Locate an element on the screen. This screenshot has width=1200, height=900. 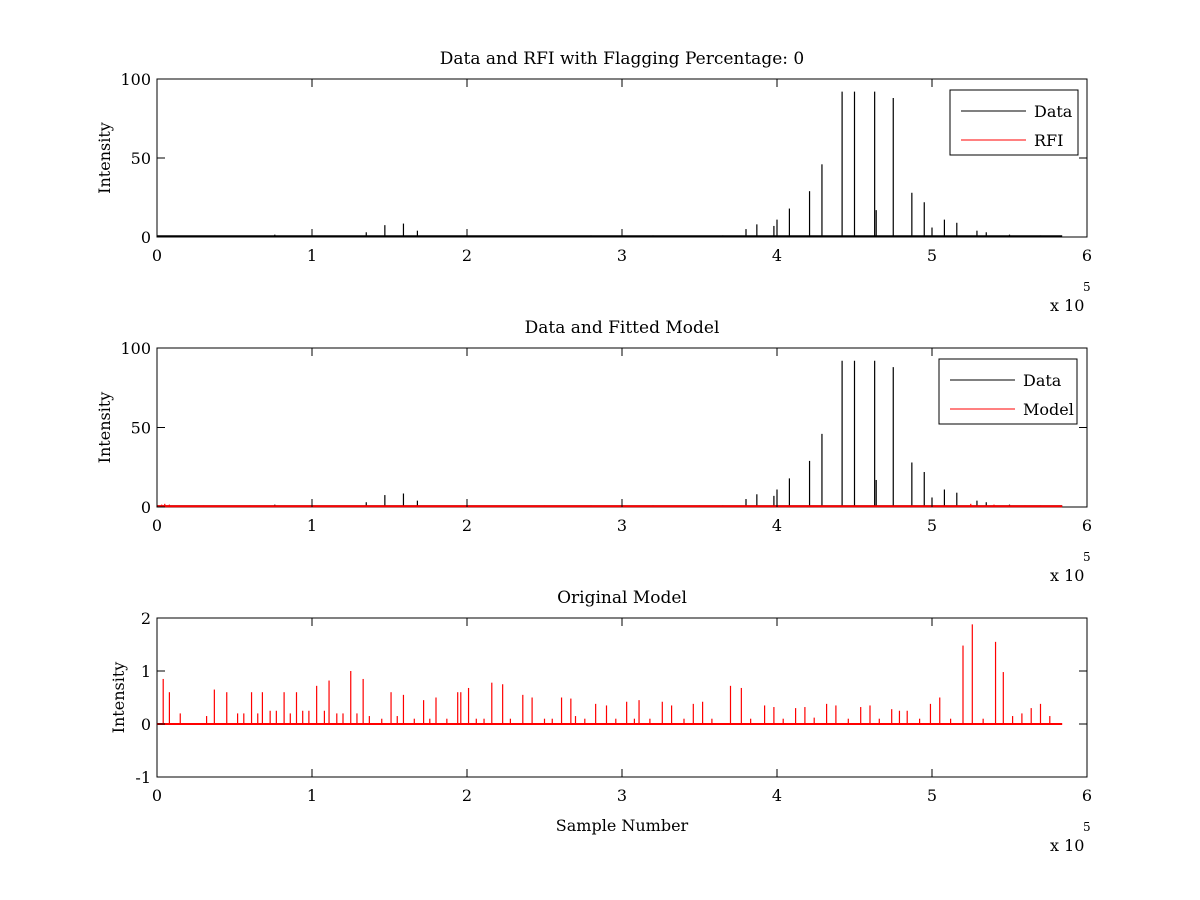
series-model-original is located at coordinates (610, 674).